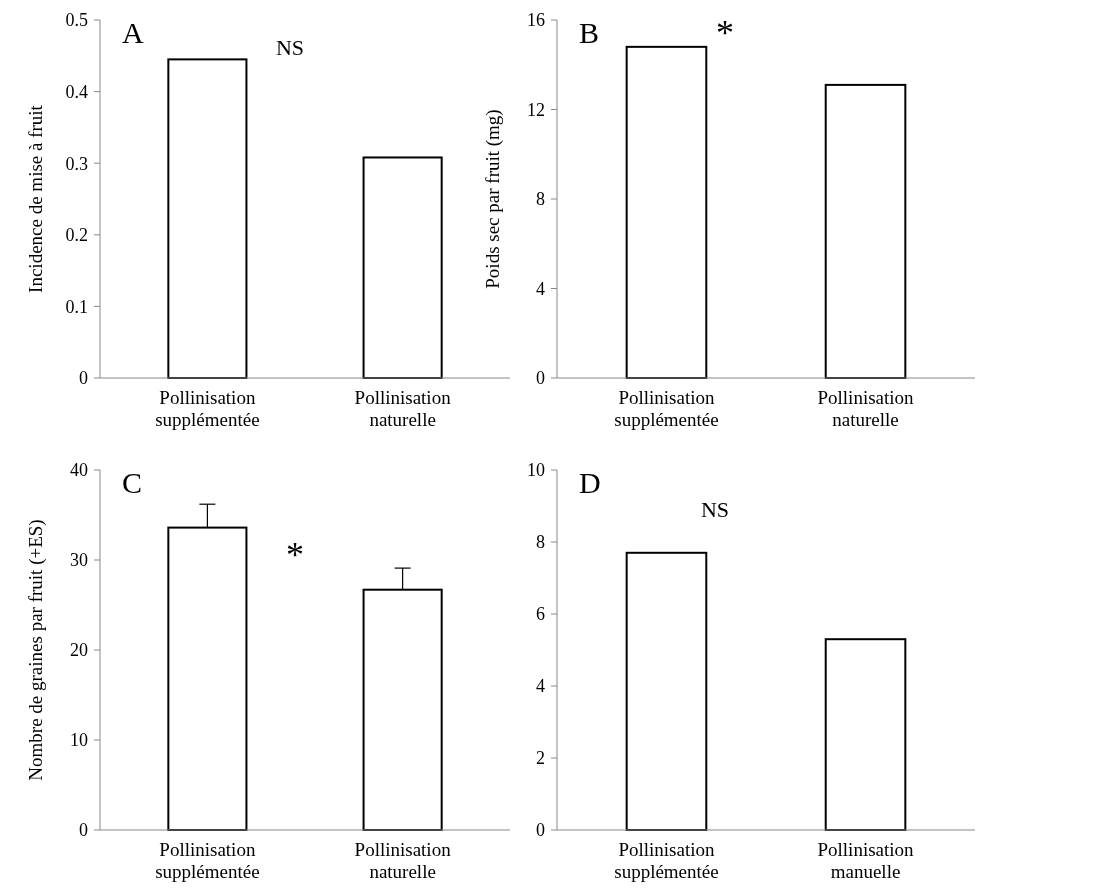 The height and width of the screenshot is (896, 1102). What do you see at coordinates (589, 32) in the screenshot?
I see `chart-title: B` at bounding box center [589, 32].